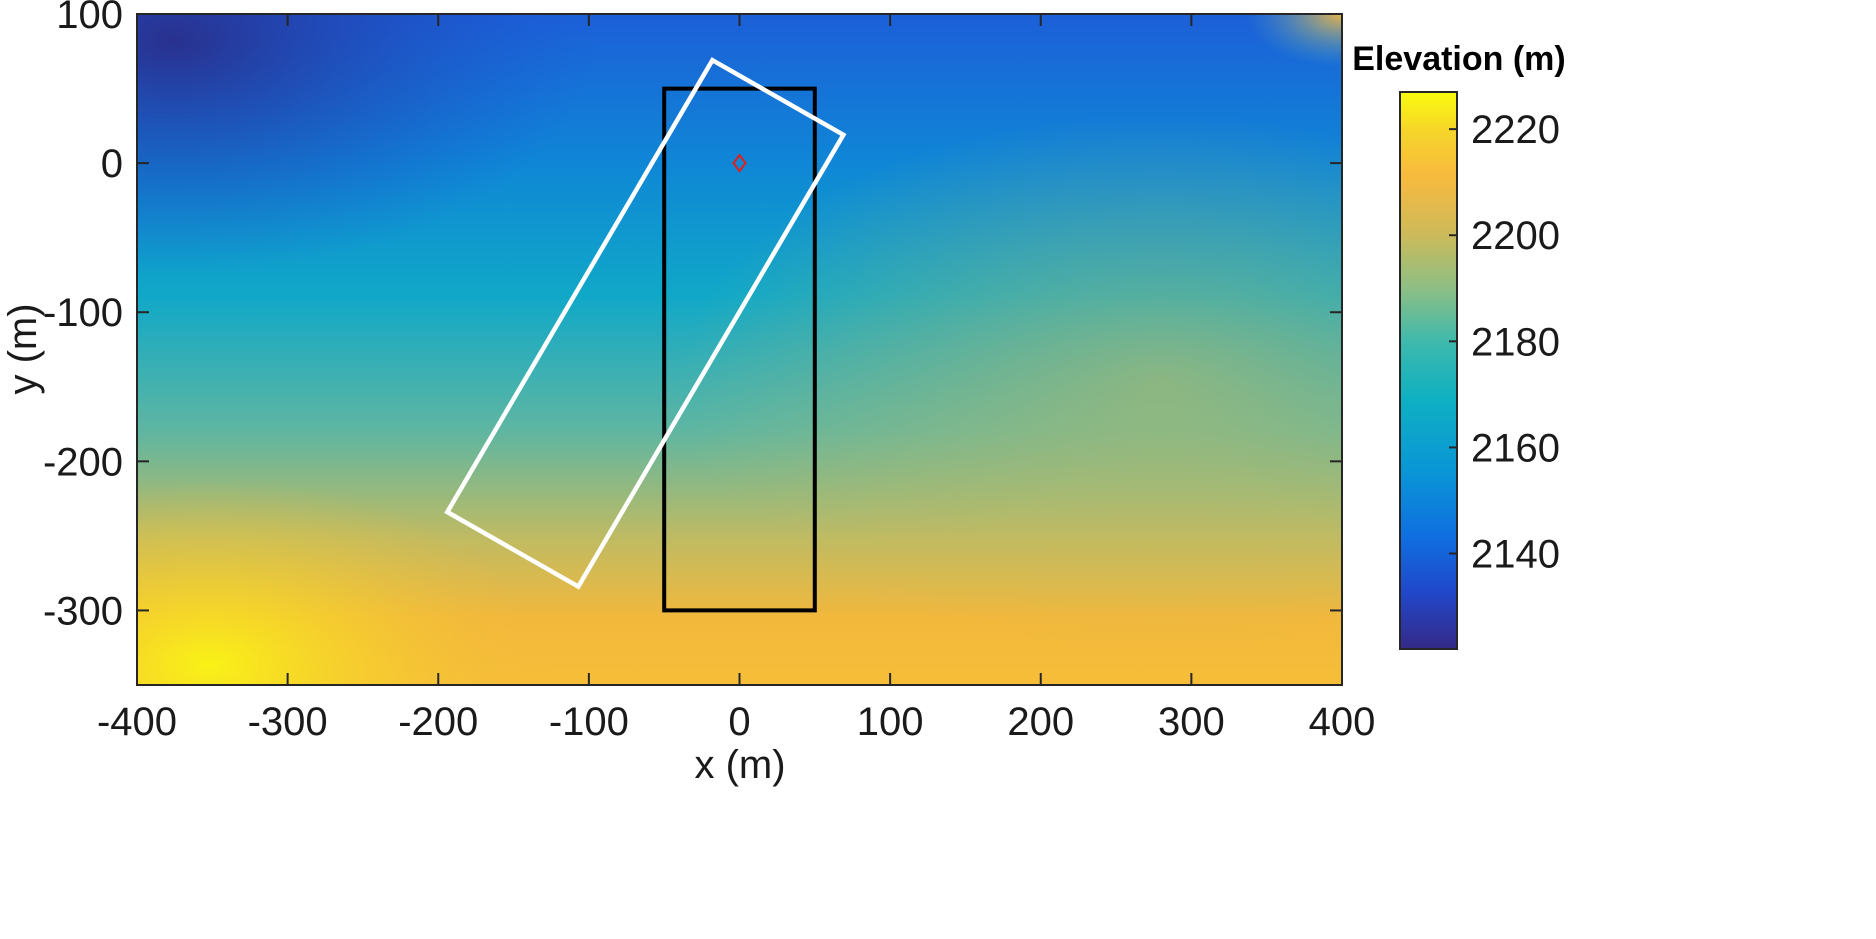 Image resolution: width=1876 pixels, height=939 pixels. Describe the element at coordinates (589, 722) in the screenshot. I see `x-tick-label: -100` at that location.